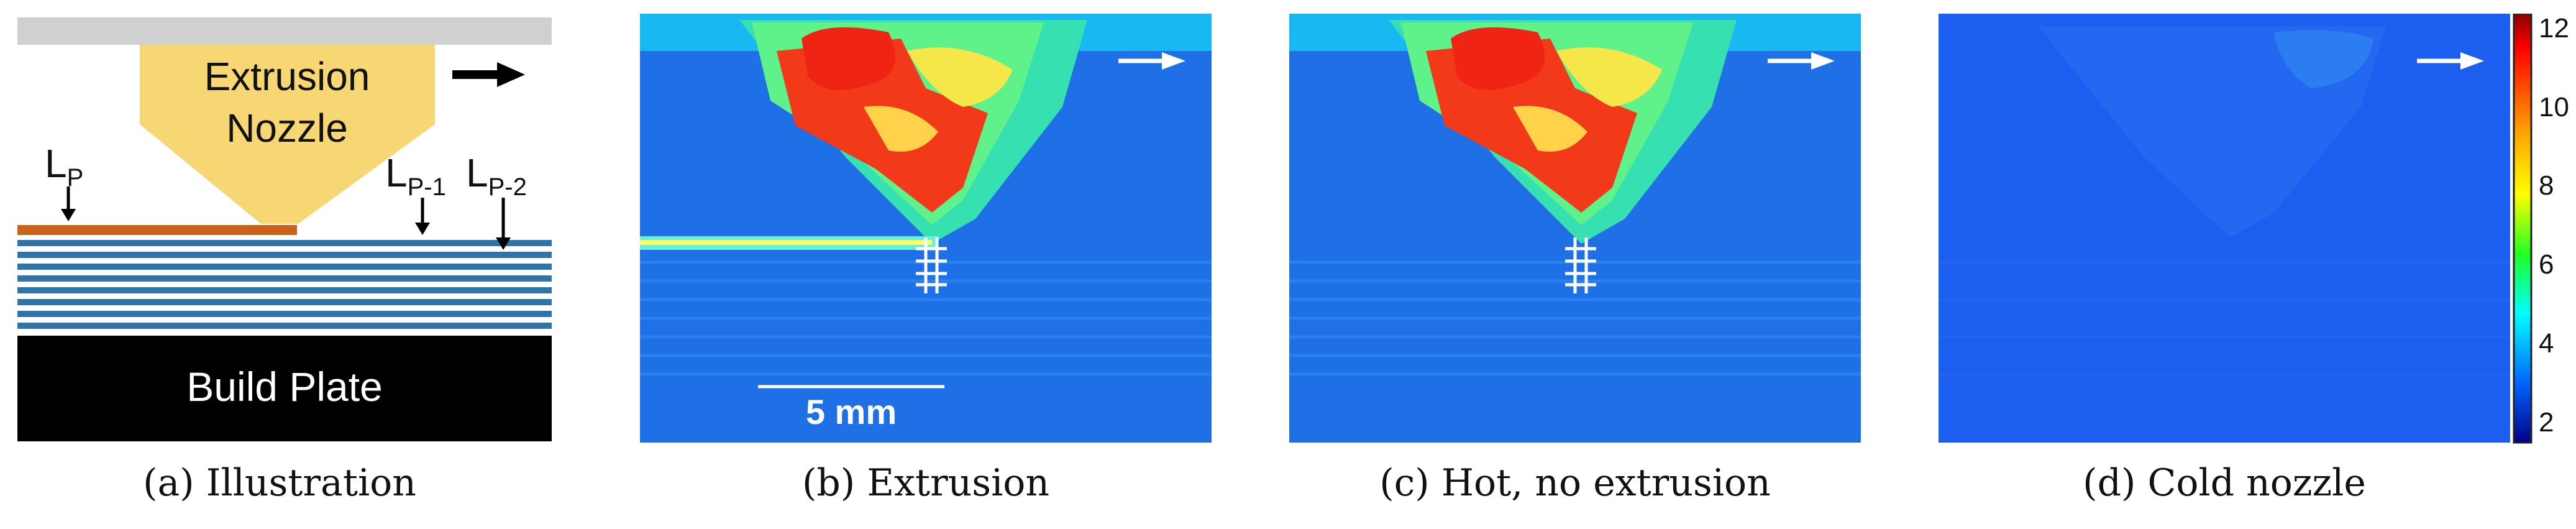  What do you see at coordinates (488, 74) in the screenshot?
I see `direction-arrow` at bounding box center [488, 74].